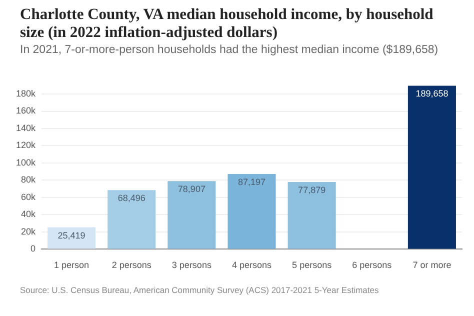  I want to click on y-tick-label: 100k, so click(26, 162).